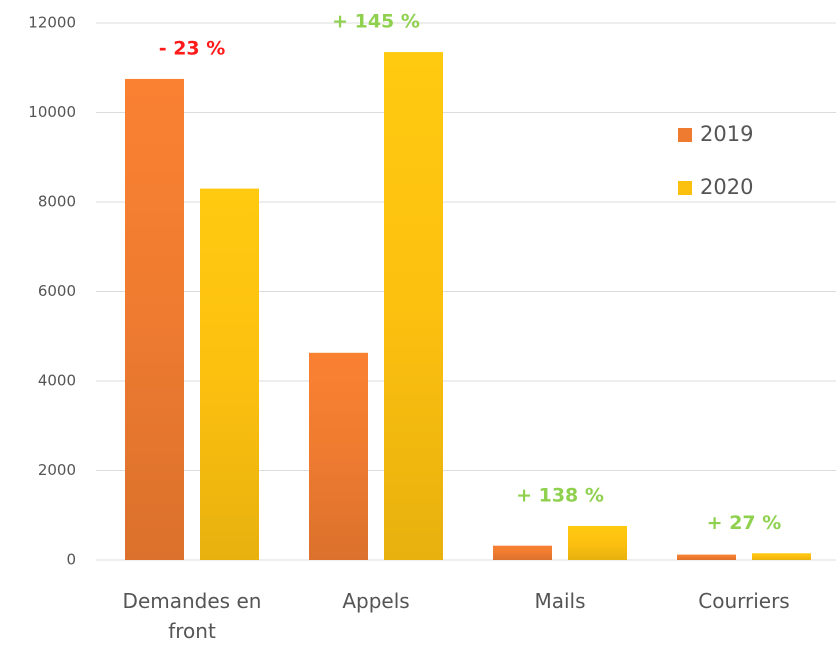  I want to click on legend-label: 2019, so click(726, 134).